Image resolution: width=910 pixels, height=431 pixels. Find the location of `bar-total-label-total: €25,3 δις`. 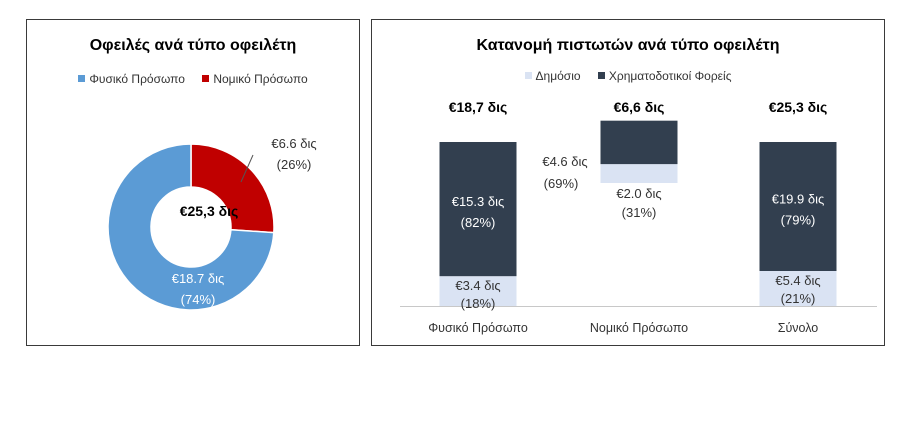

bar-total-label-total: €25,3 δις is located at coordinates (798, 107).